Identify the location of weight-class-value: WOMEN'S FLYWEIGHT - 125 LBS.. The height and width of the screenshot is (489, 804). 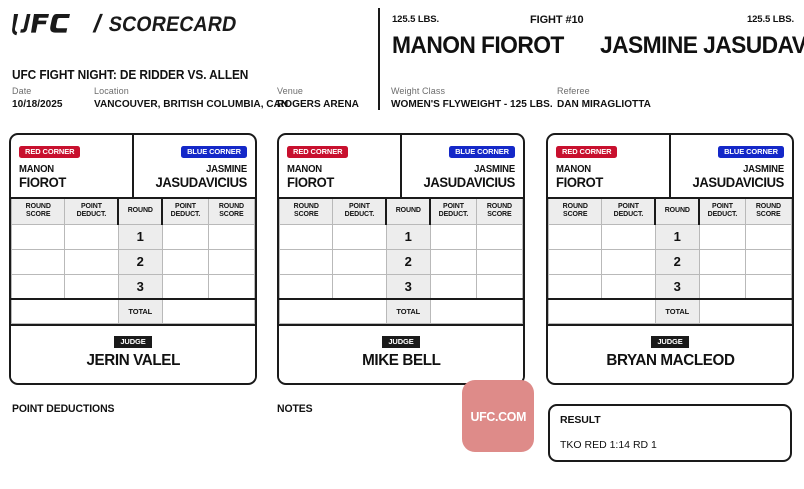
(472, 104).